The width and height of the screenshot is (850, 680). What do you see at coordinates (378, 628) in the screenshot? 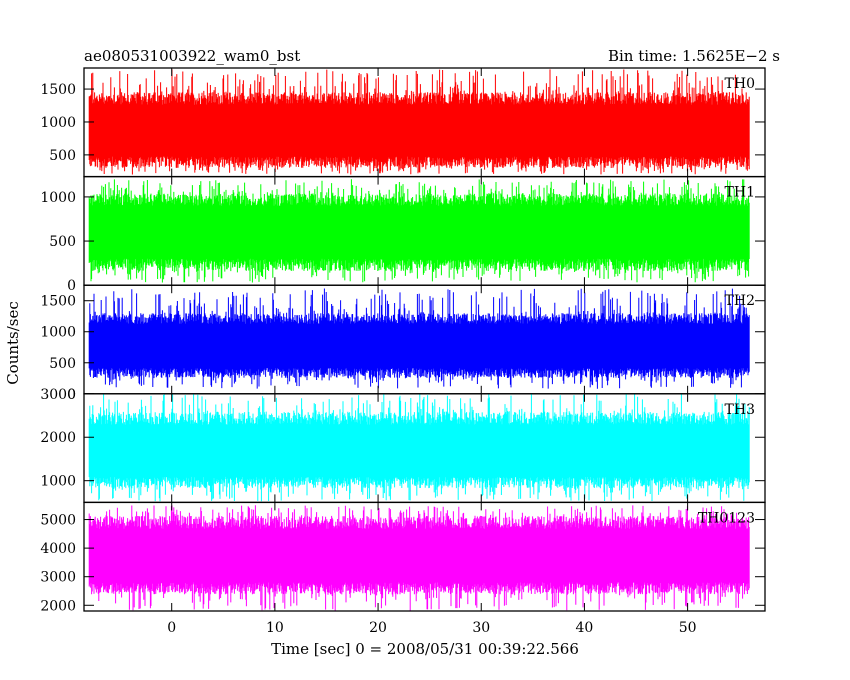
I see `x-tick-label: 20` at bounding box center [378, 628].